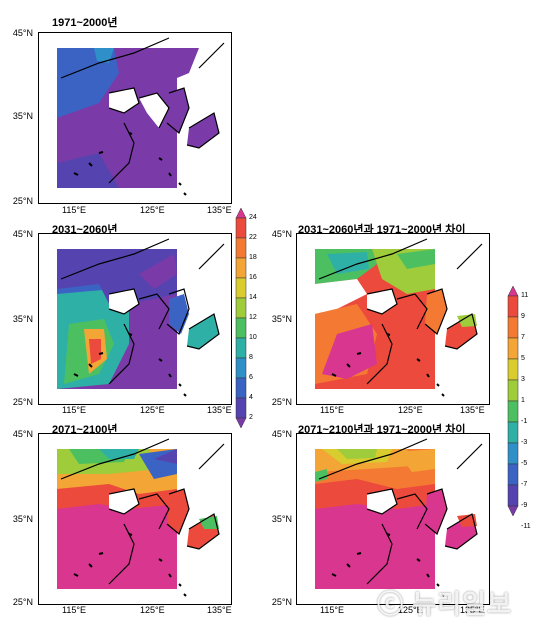  What do you see at coordinates (523, 316) in the screenshot?
I see `colorbar-tick-label: 9` at bounding box center [523, 316].